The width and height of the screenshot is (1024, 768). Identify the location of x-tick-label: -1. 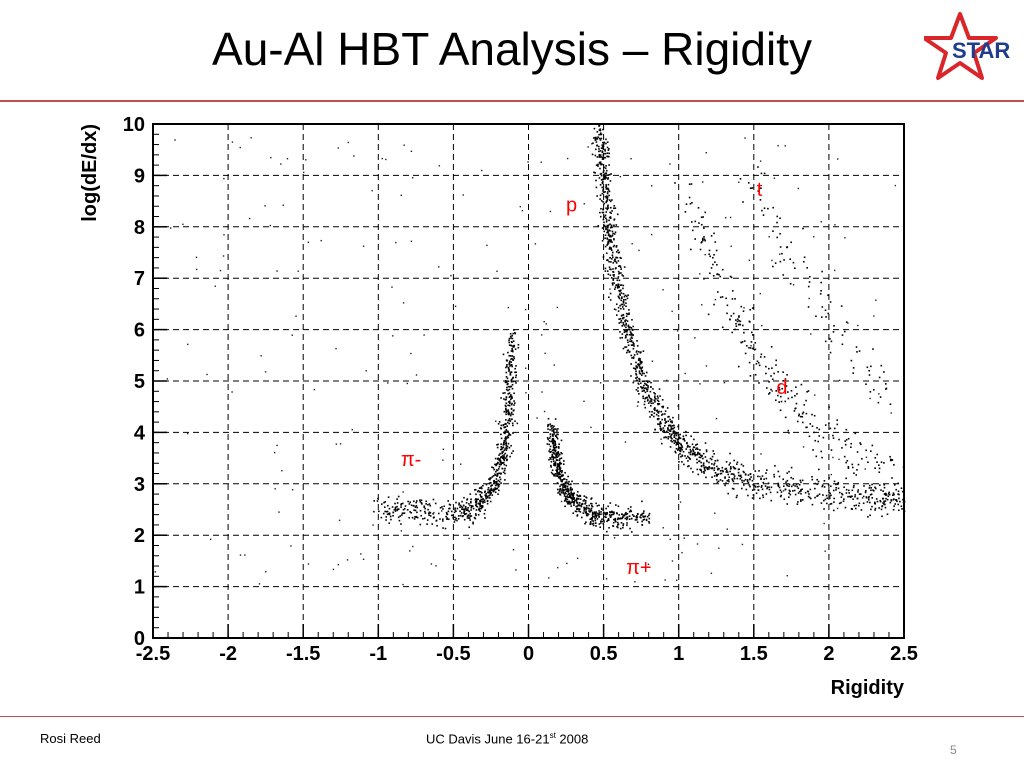
(378, 654).